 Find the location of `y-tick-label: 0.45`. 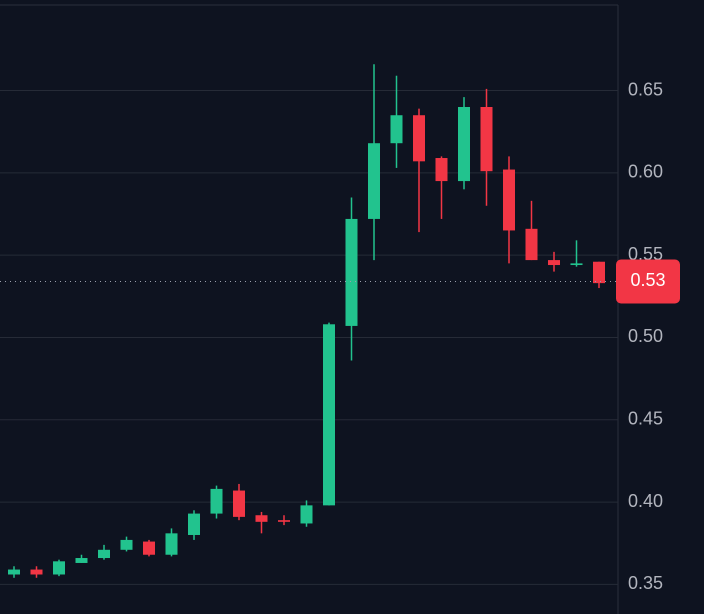

y-tick-label: 0.45 is located at coordinates (645, 419).